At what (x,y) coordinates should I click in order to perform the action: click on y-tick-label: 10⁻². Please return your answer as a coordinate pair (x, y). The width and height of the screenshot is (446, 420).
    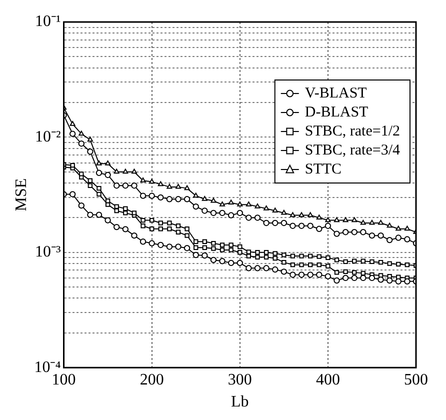
    Looking at the image, I should click on (47, 137).